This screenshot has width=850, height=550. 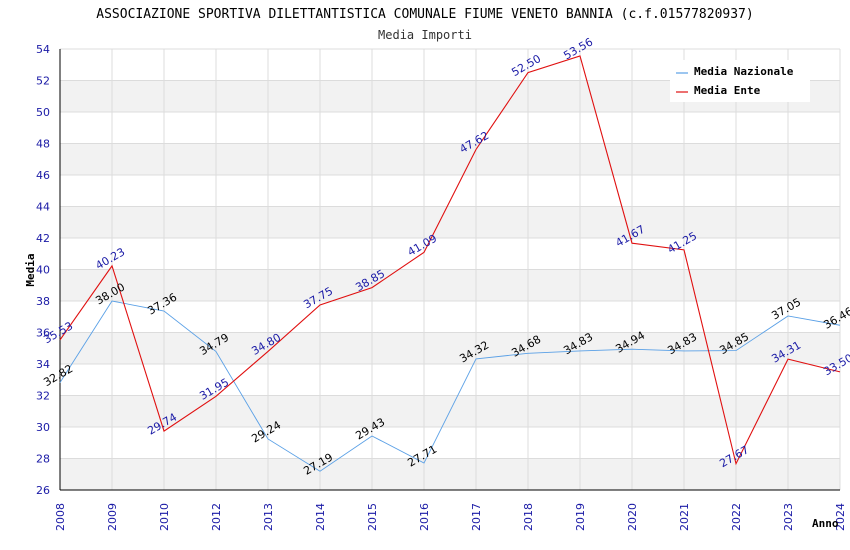 I want to click on x-tick-2019: 2019, so click(x=580, y=517).